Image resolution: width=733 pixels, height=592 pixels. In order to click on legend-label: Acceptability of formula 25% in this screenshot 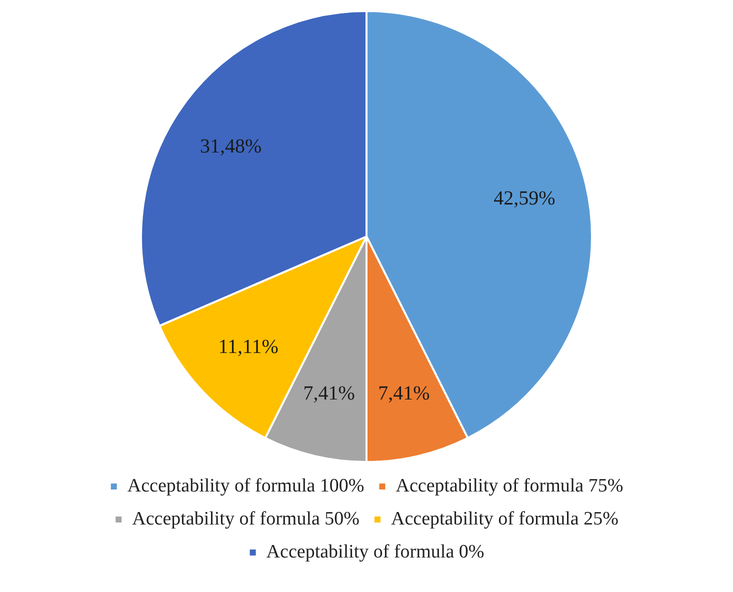, I will do `click(505, 519)`.